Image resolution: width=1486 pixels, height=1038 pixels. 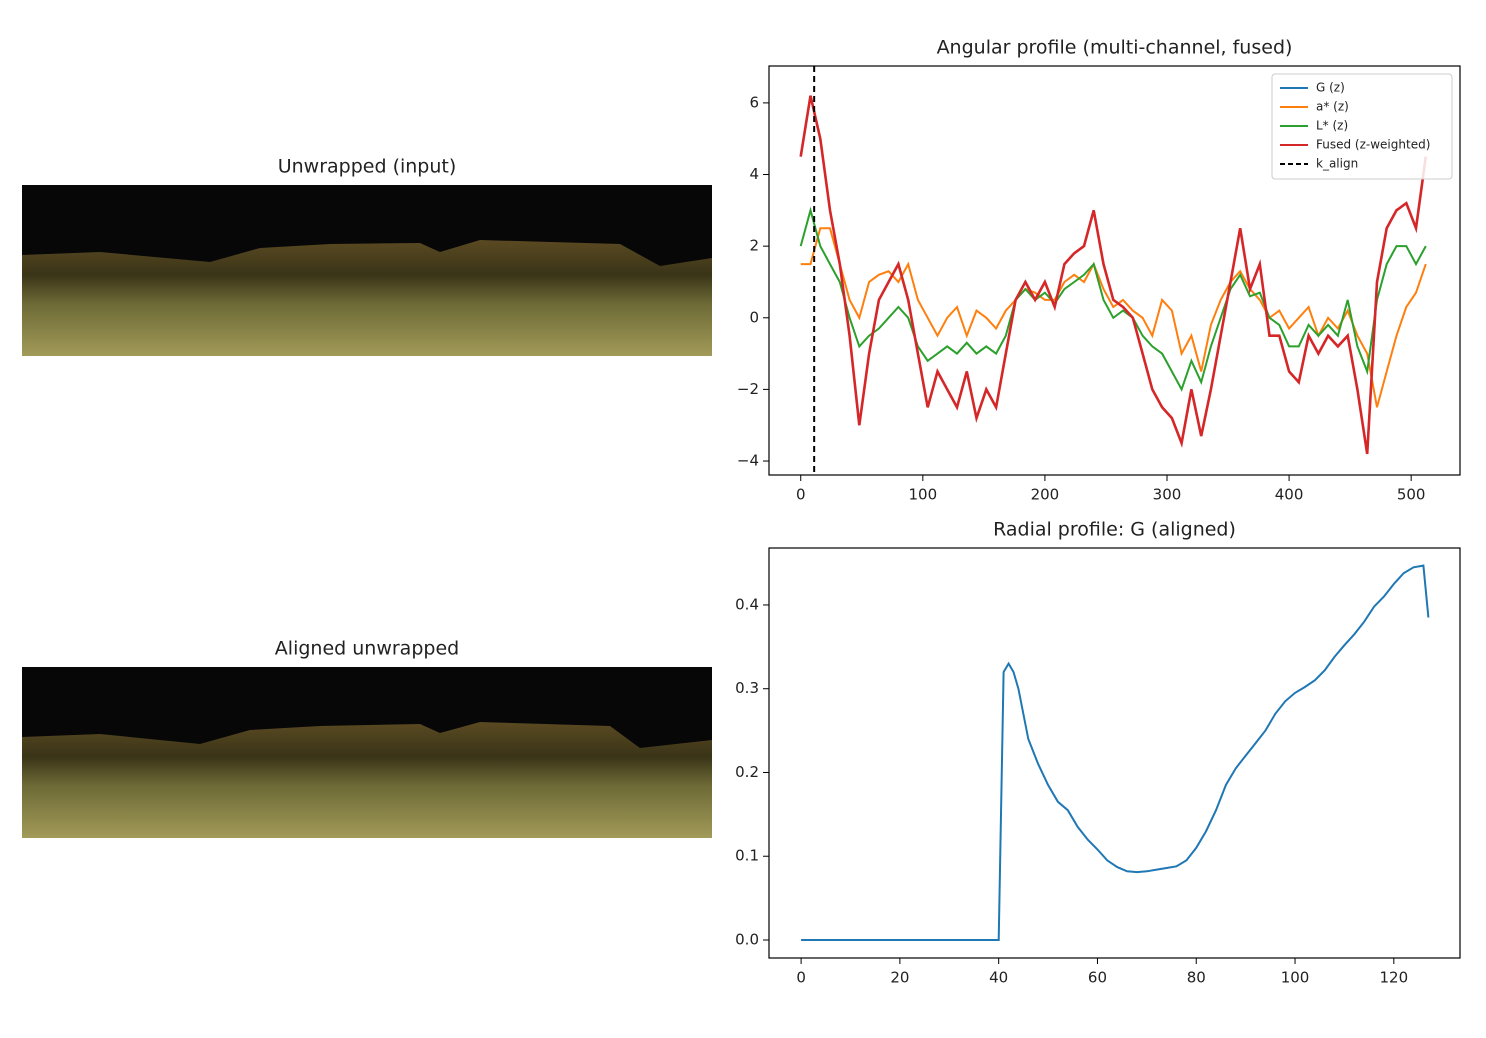 I want to click on legend-label: L* (z), so click(x=1332, y=126).